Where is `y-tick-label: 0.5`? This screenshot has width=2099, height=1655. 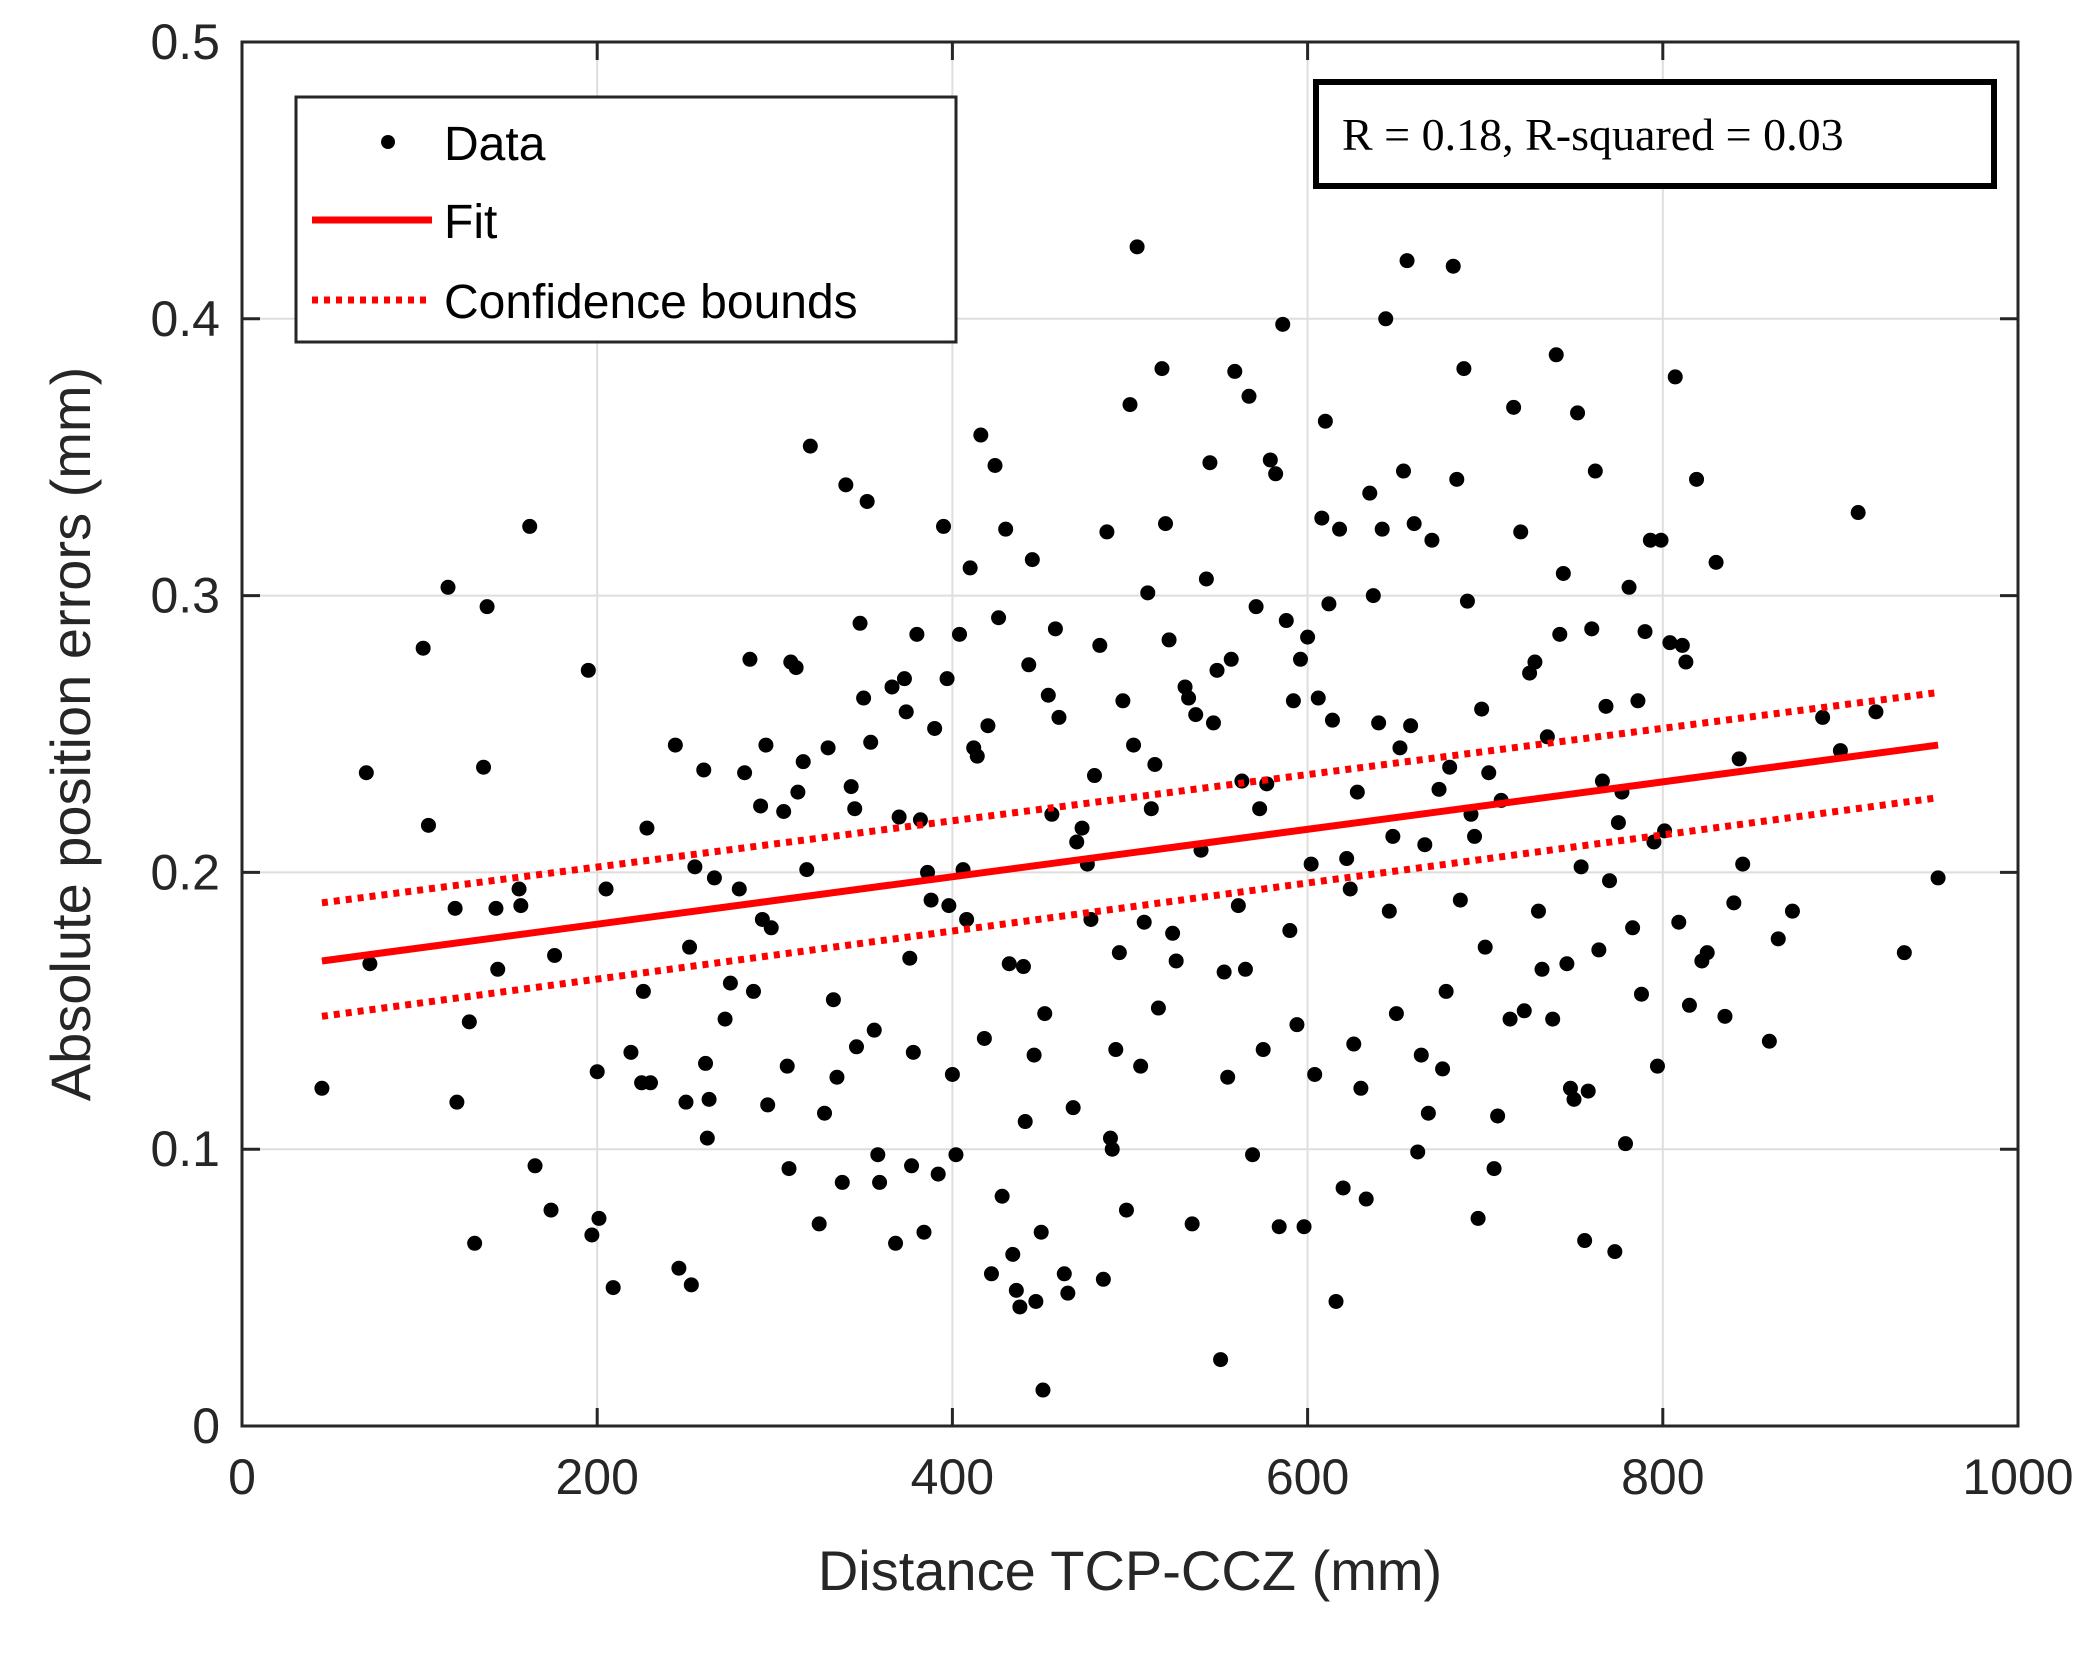
y-tick-label: 0.5 is located at coordinates (185, 42).